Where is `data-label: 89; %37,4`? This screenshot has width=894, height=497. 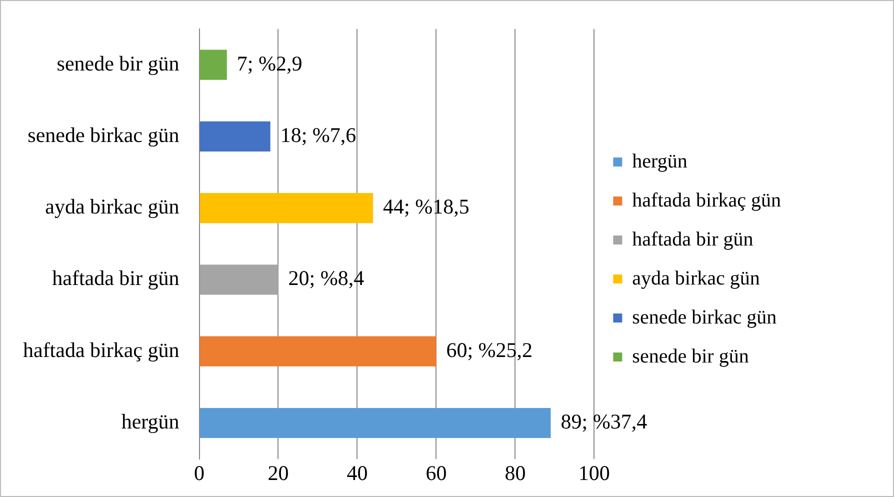
data-label: 89; %37,4 is located at coordinates (604, 422).